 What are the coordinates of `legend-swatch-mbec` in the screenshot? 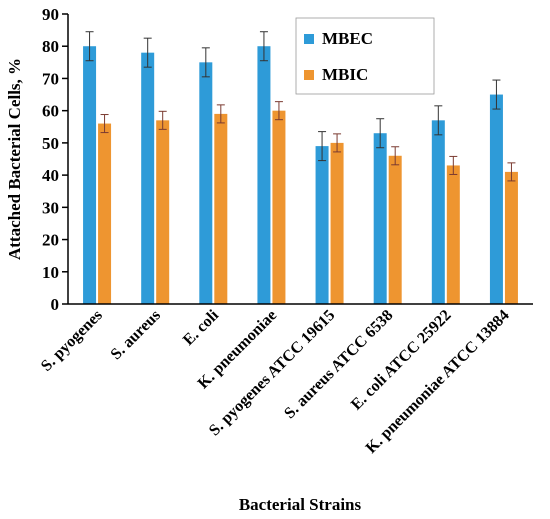 It's located at (309, 39).